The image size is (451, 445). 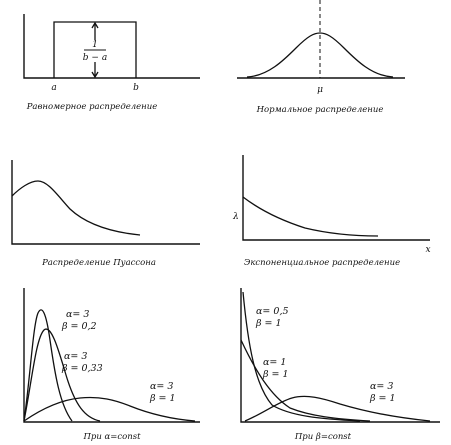 What do you see at coordinates (77, 314) in the screenshot?
I see `gamma-alpha-param-alpha-1: α= 3` at bounding box center [77, 314].